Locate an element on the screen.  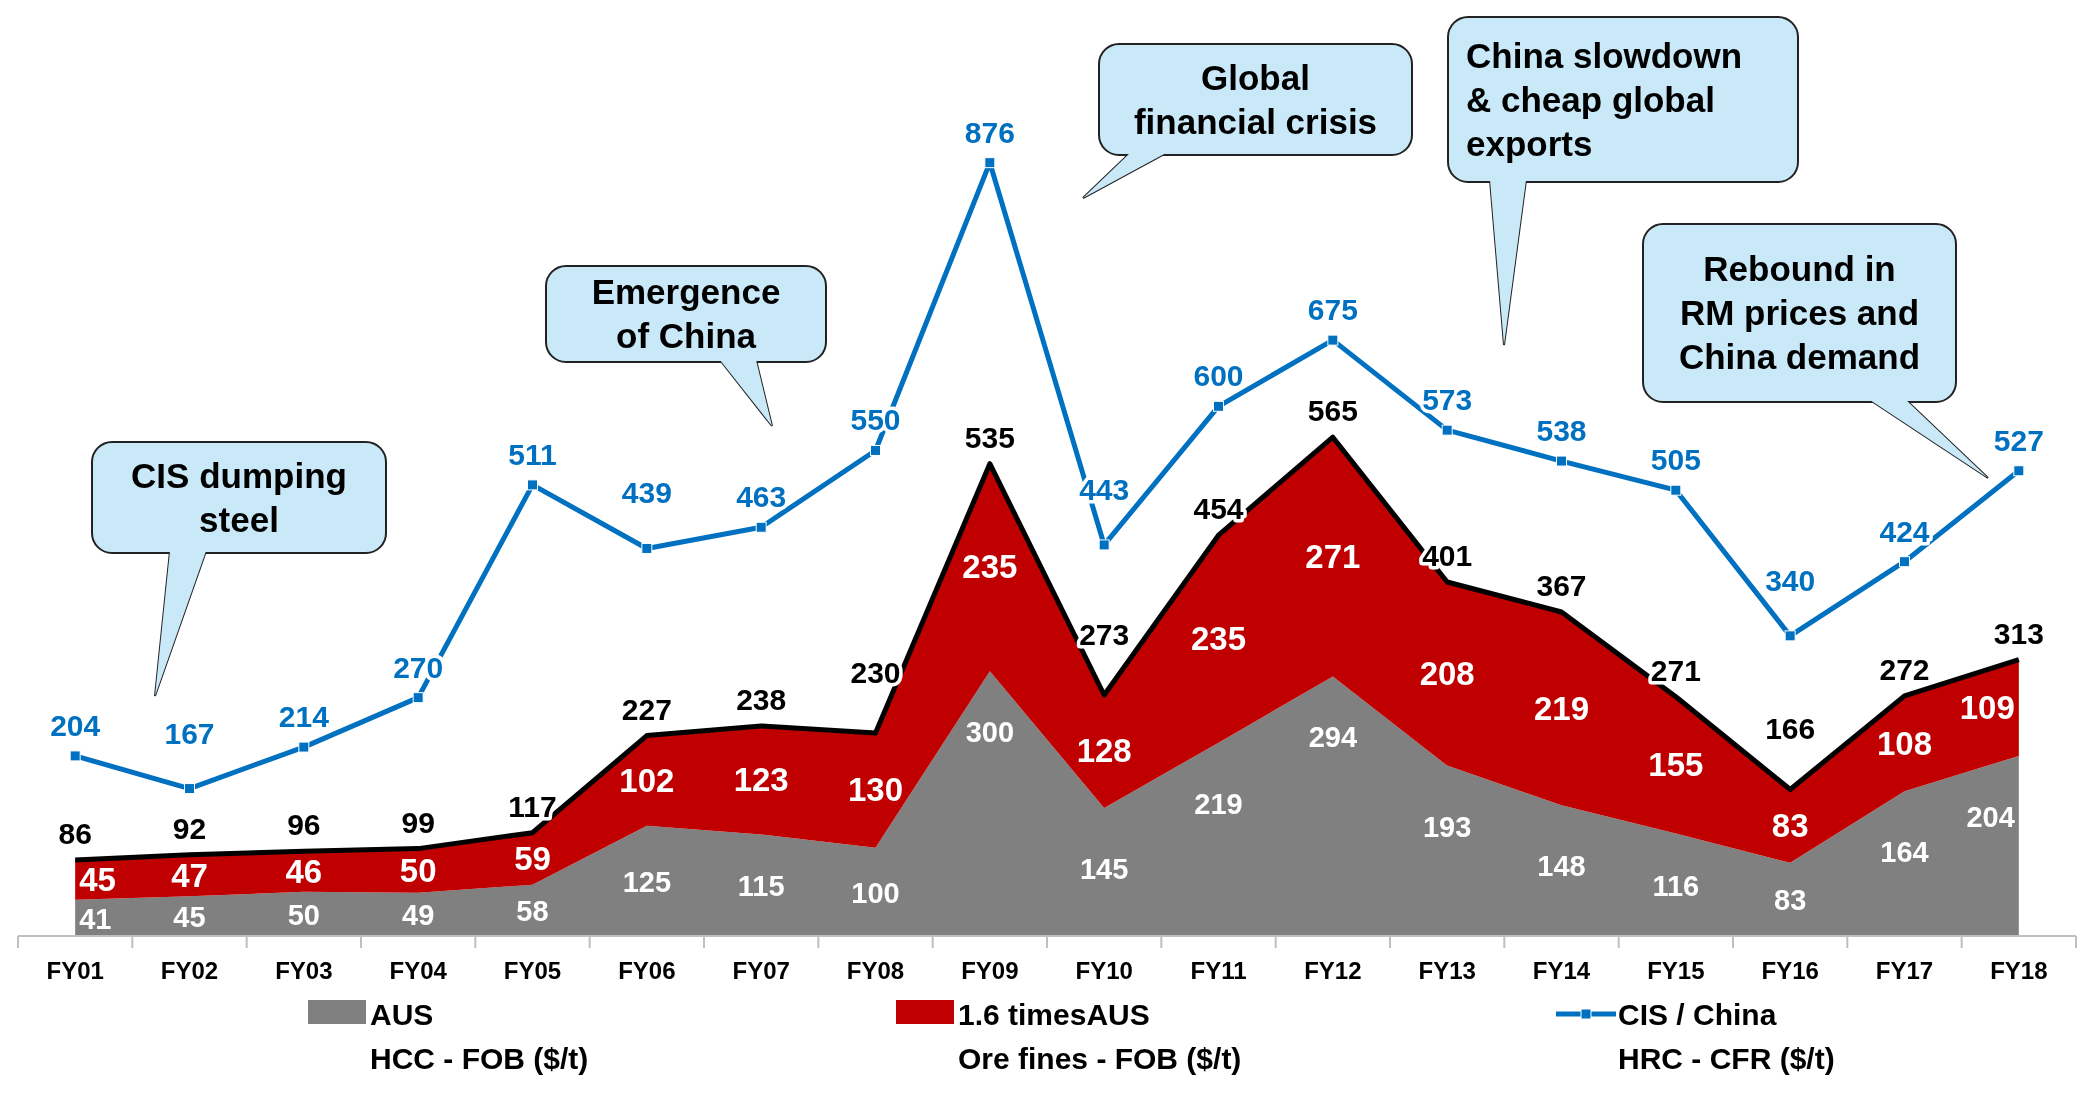
data-label: 116 is located at coordinates (1676, 885).